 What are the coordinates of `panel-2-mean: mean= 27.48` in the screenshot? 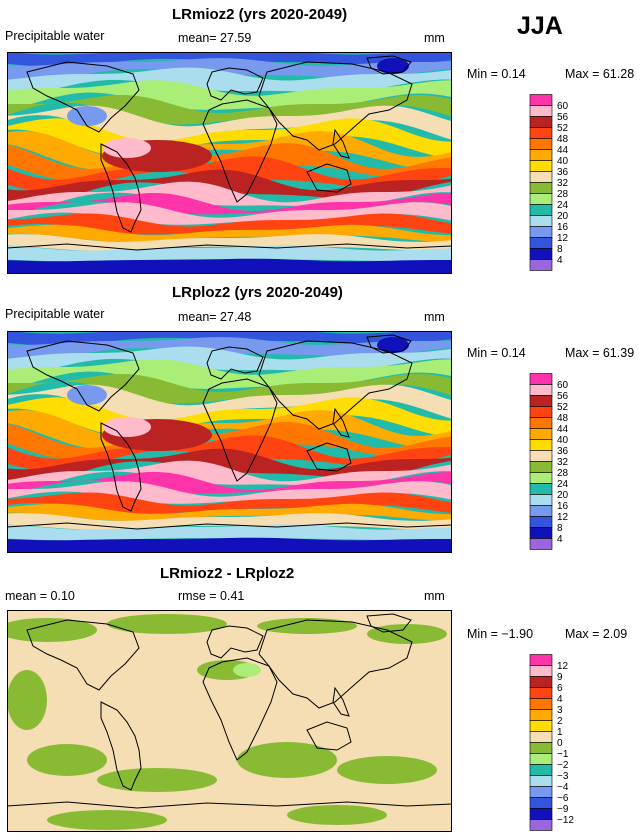 It's located at (215, 317).